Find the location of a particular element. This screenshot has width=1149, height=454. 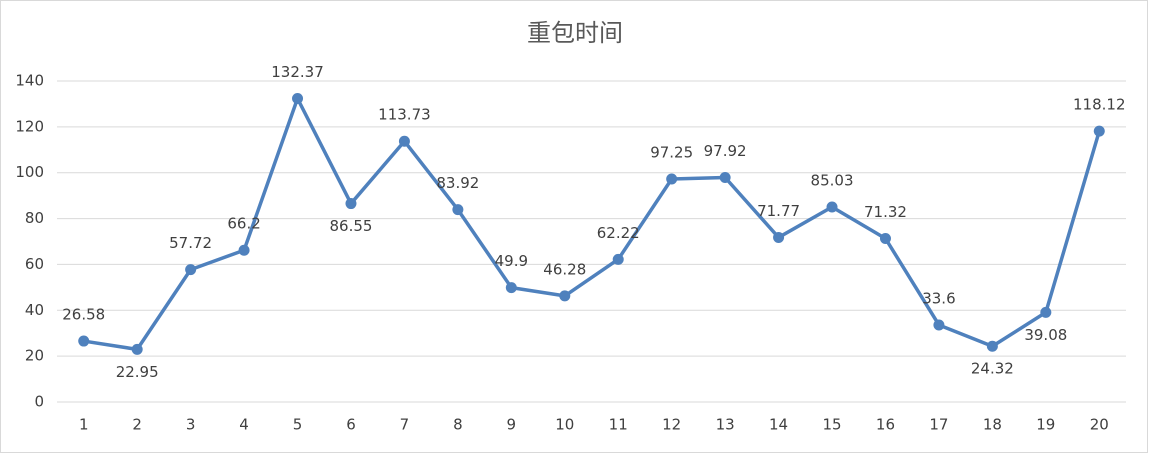

data-label: 86.55 is located at coordinates (350, 226).